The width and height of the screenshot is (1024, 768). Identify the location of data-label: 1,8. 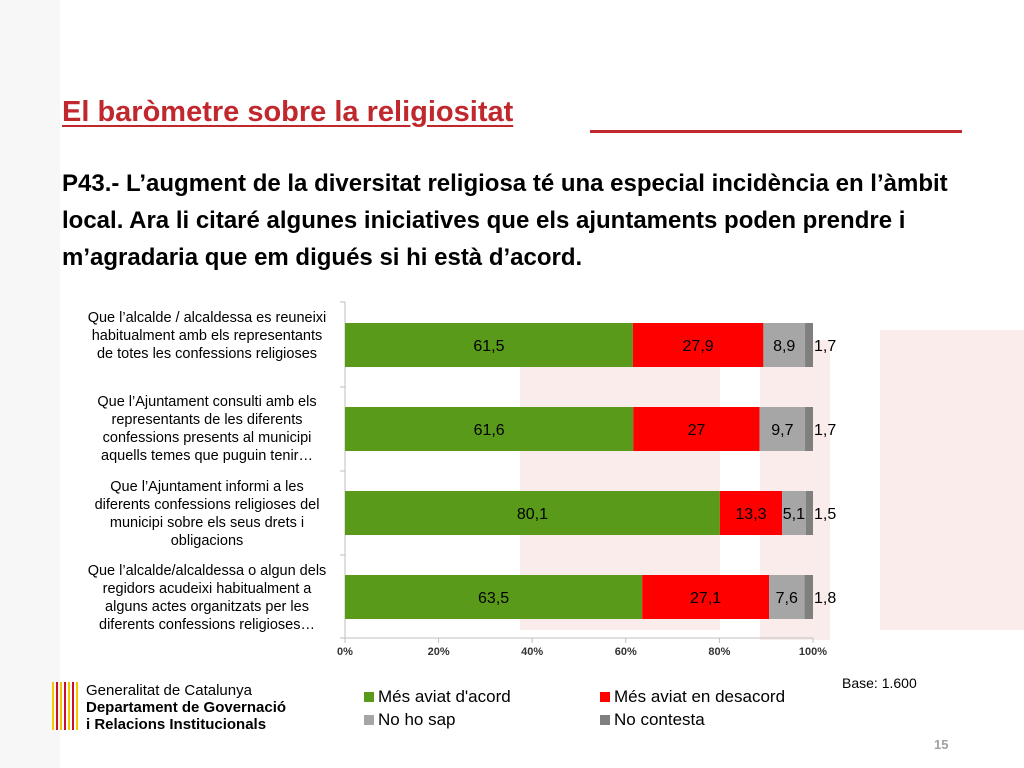
(825, 598).